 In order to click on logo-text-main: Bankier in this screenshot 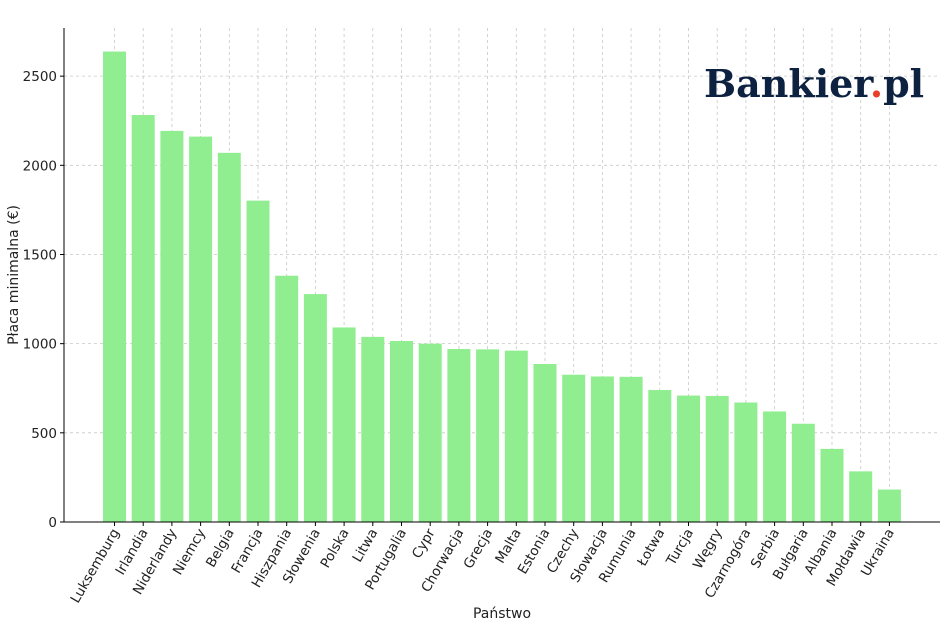, I will do `click(789, 83)`.